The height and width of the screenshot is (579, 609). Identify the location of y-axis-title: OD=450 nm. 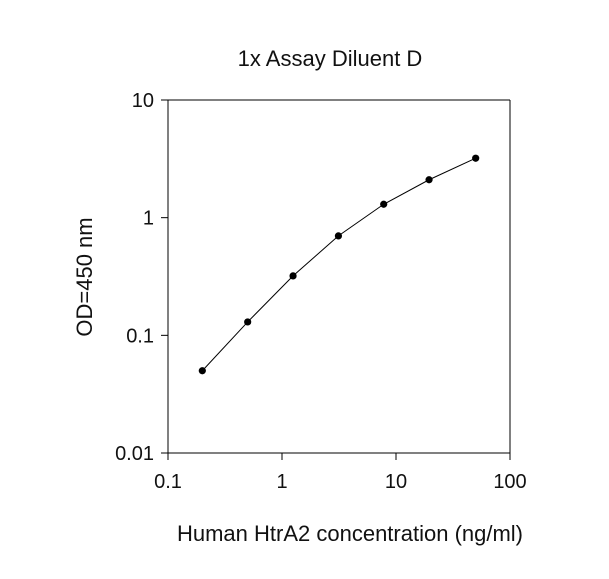
(84, 276).